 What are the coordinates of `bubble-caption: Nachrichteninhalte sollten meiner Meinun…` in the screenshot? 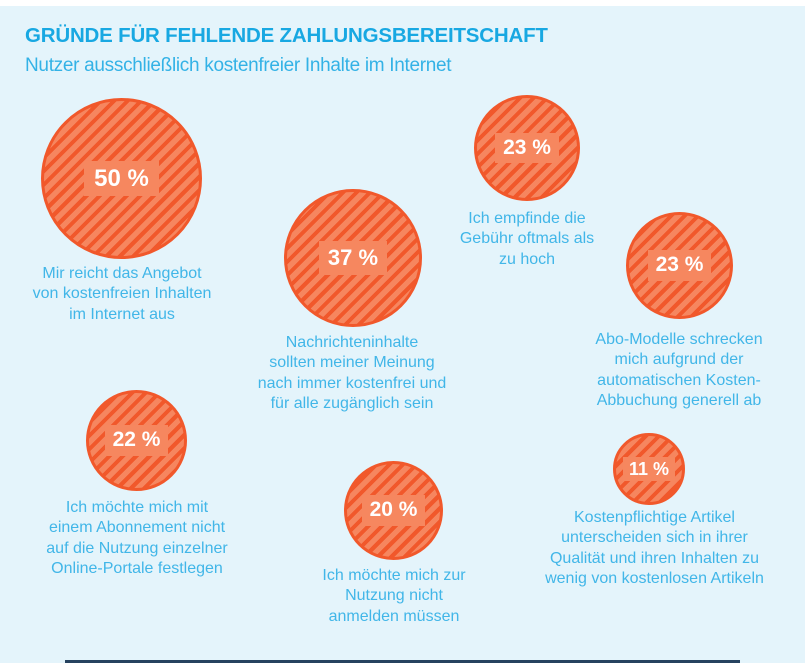 It's located at (352, 373).